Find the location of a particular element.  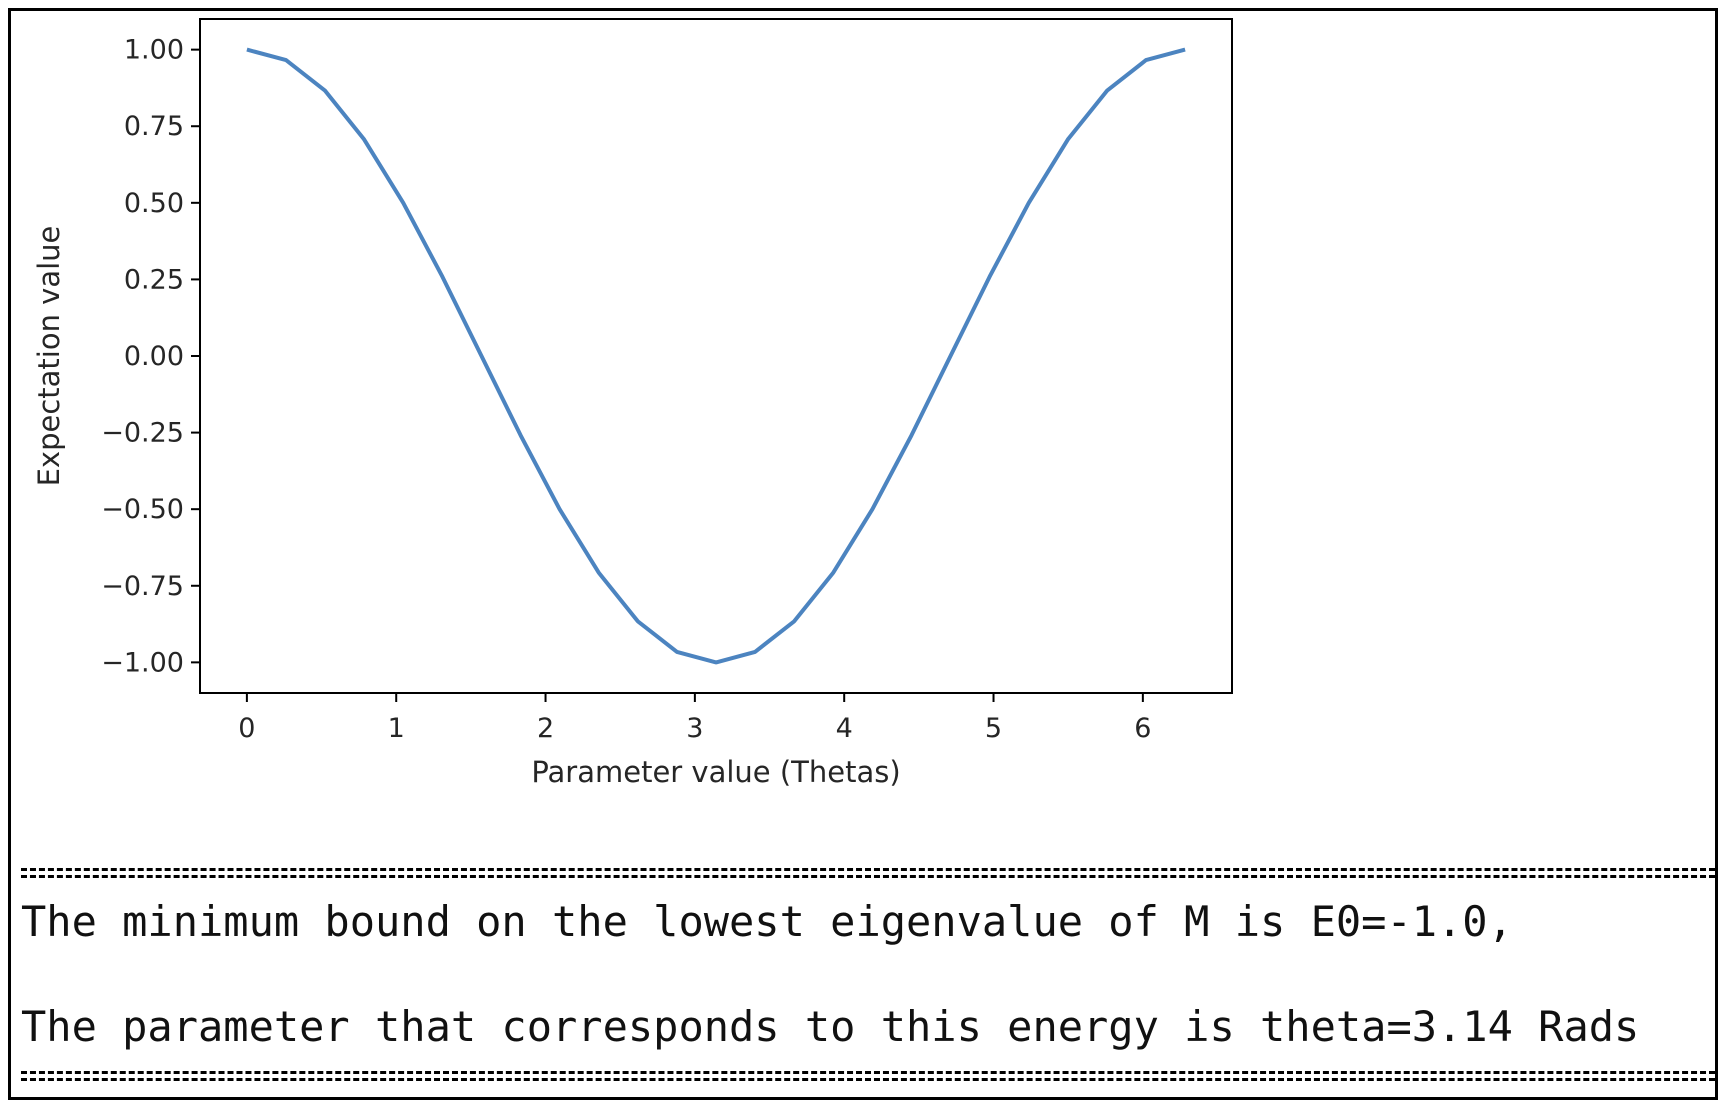

y-tick-label: −0.75 is located at coordinates (142, 586).